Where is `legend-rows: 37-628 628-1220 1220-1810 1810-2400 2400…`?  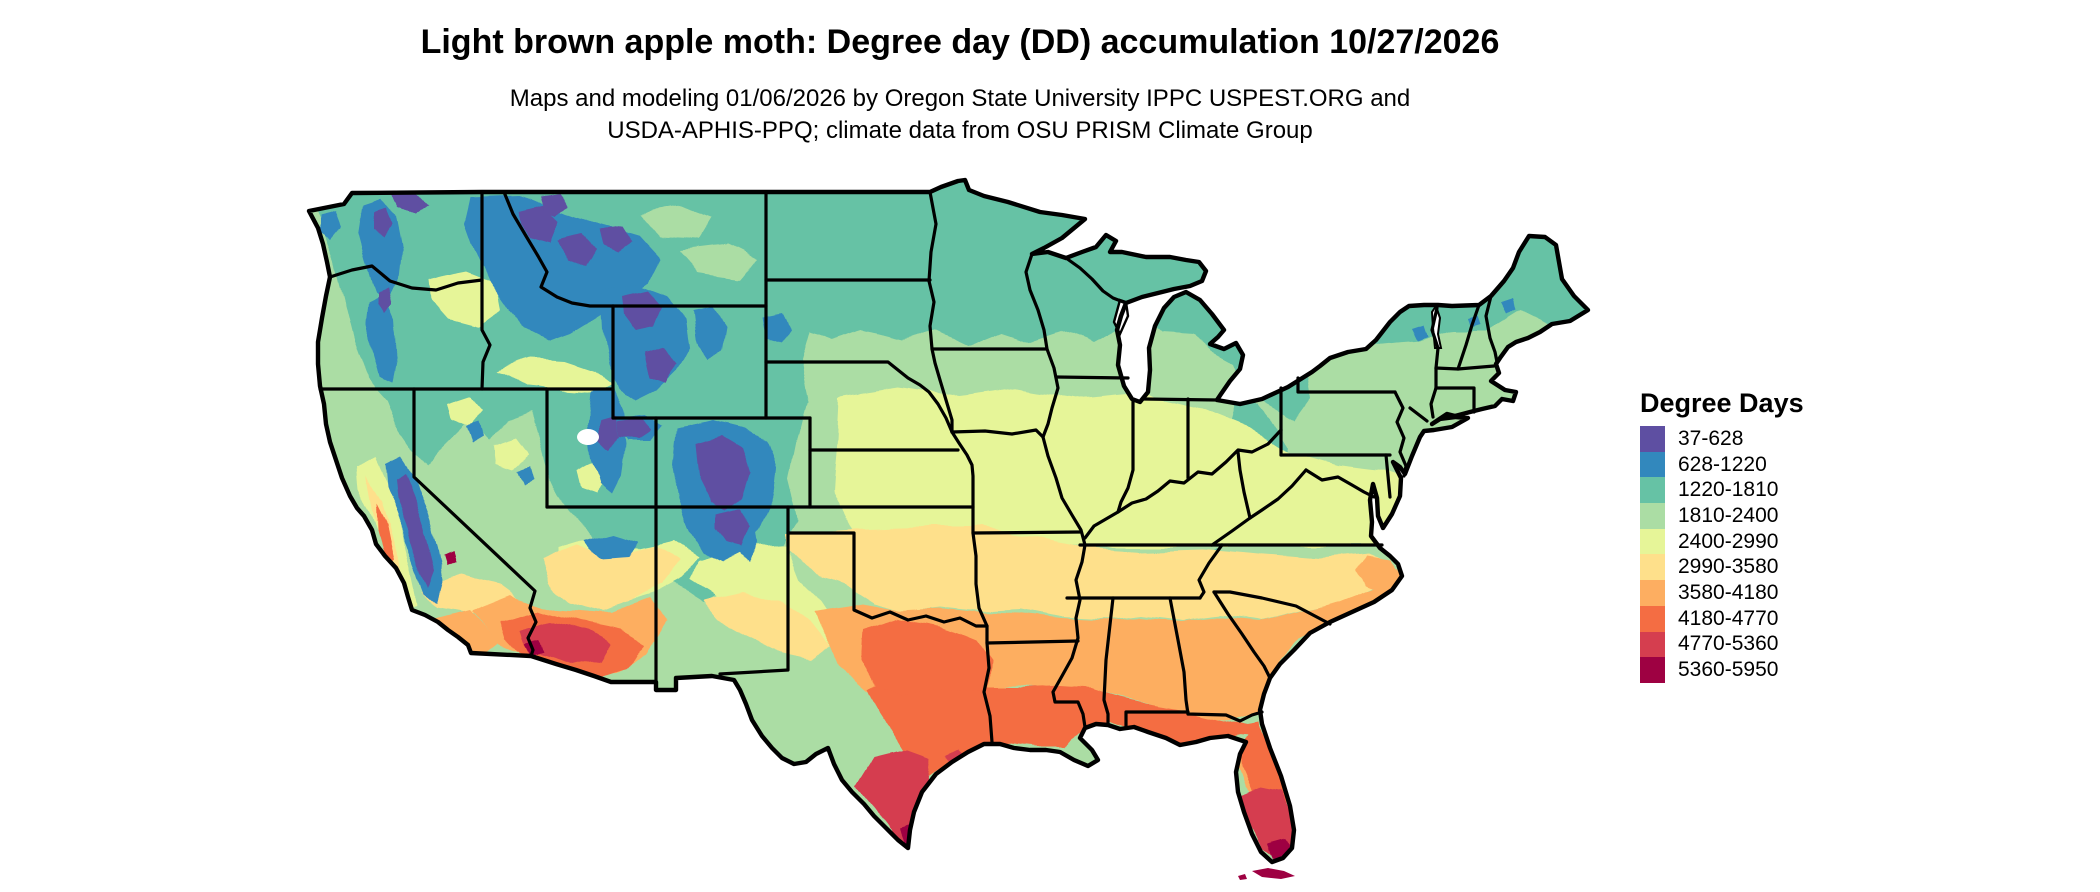
legend-rows: 37-628 628-1220 1220-1810 1810-2400 2400… is located at coordinates (1722, 554).